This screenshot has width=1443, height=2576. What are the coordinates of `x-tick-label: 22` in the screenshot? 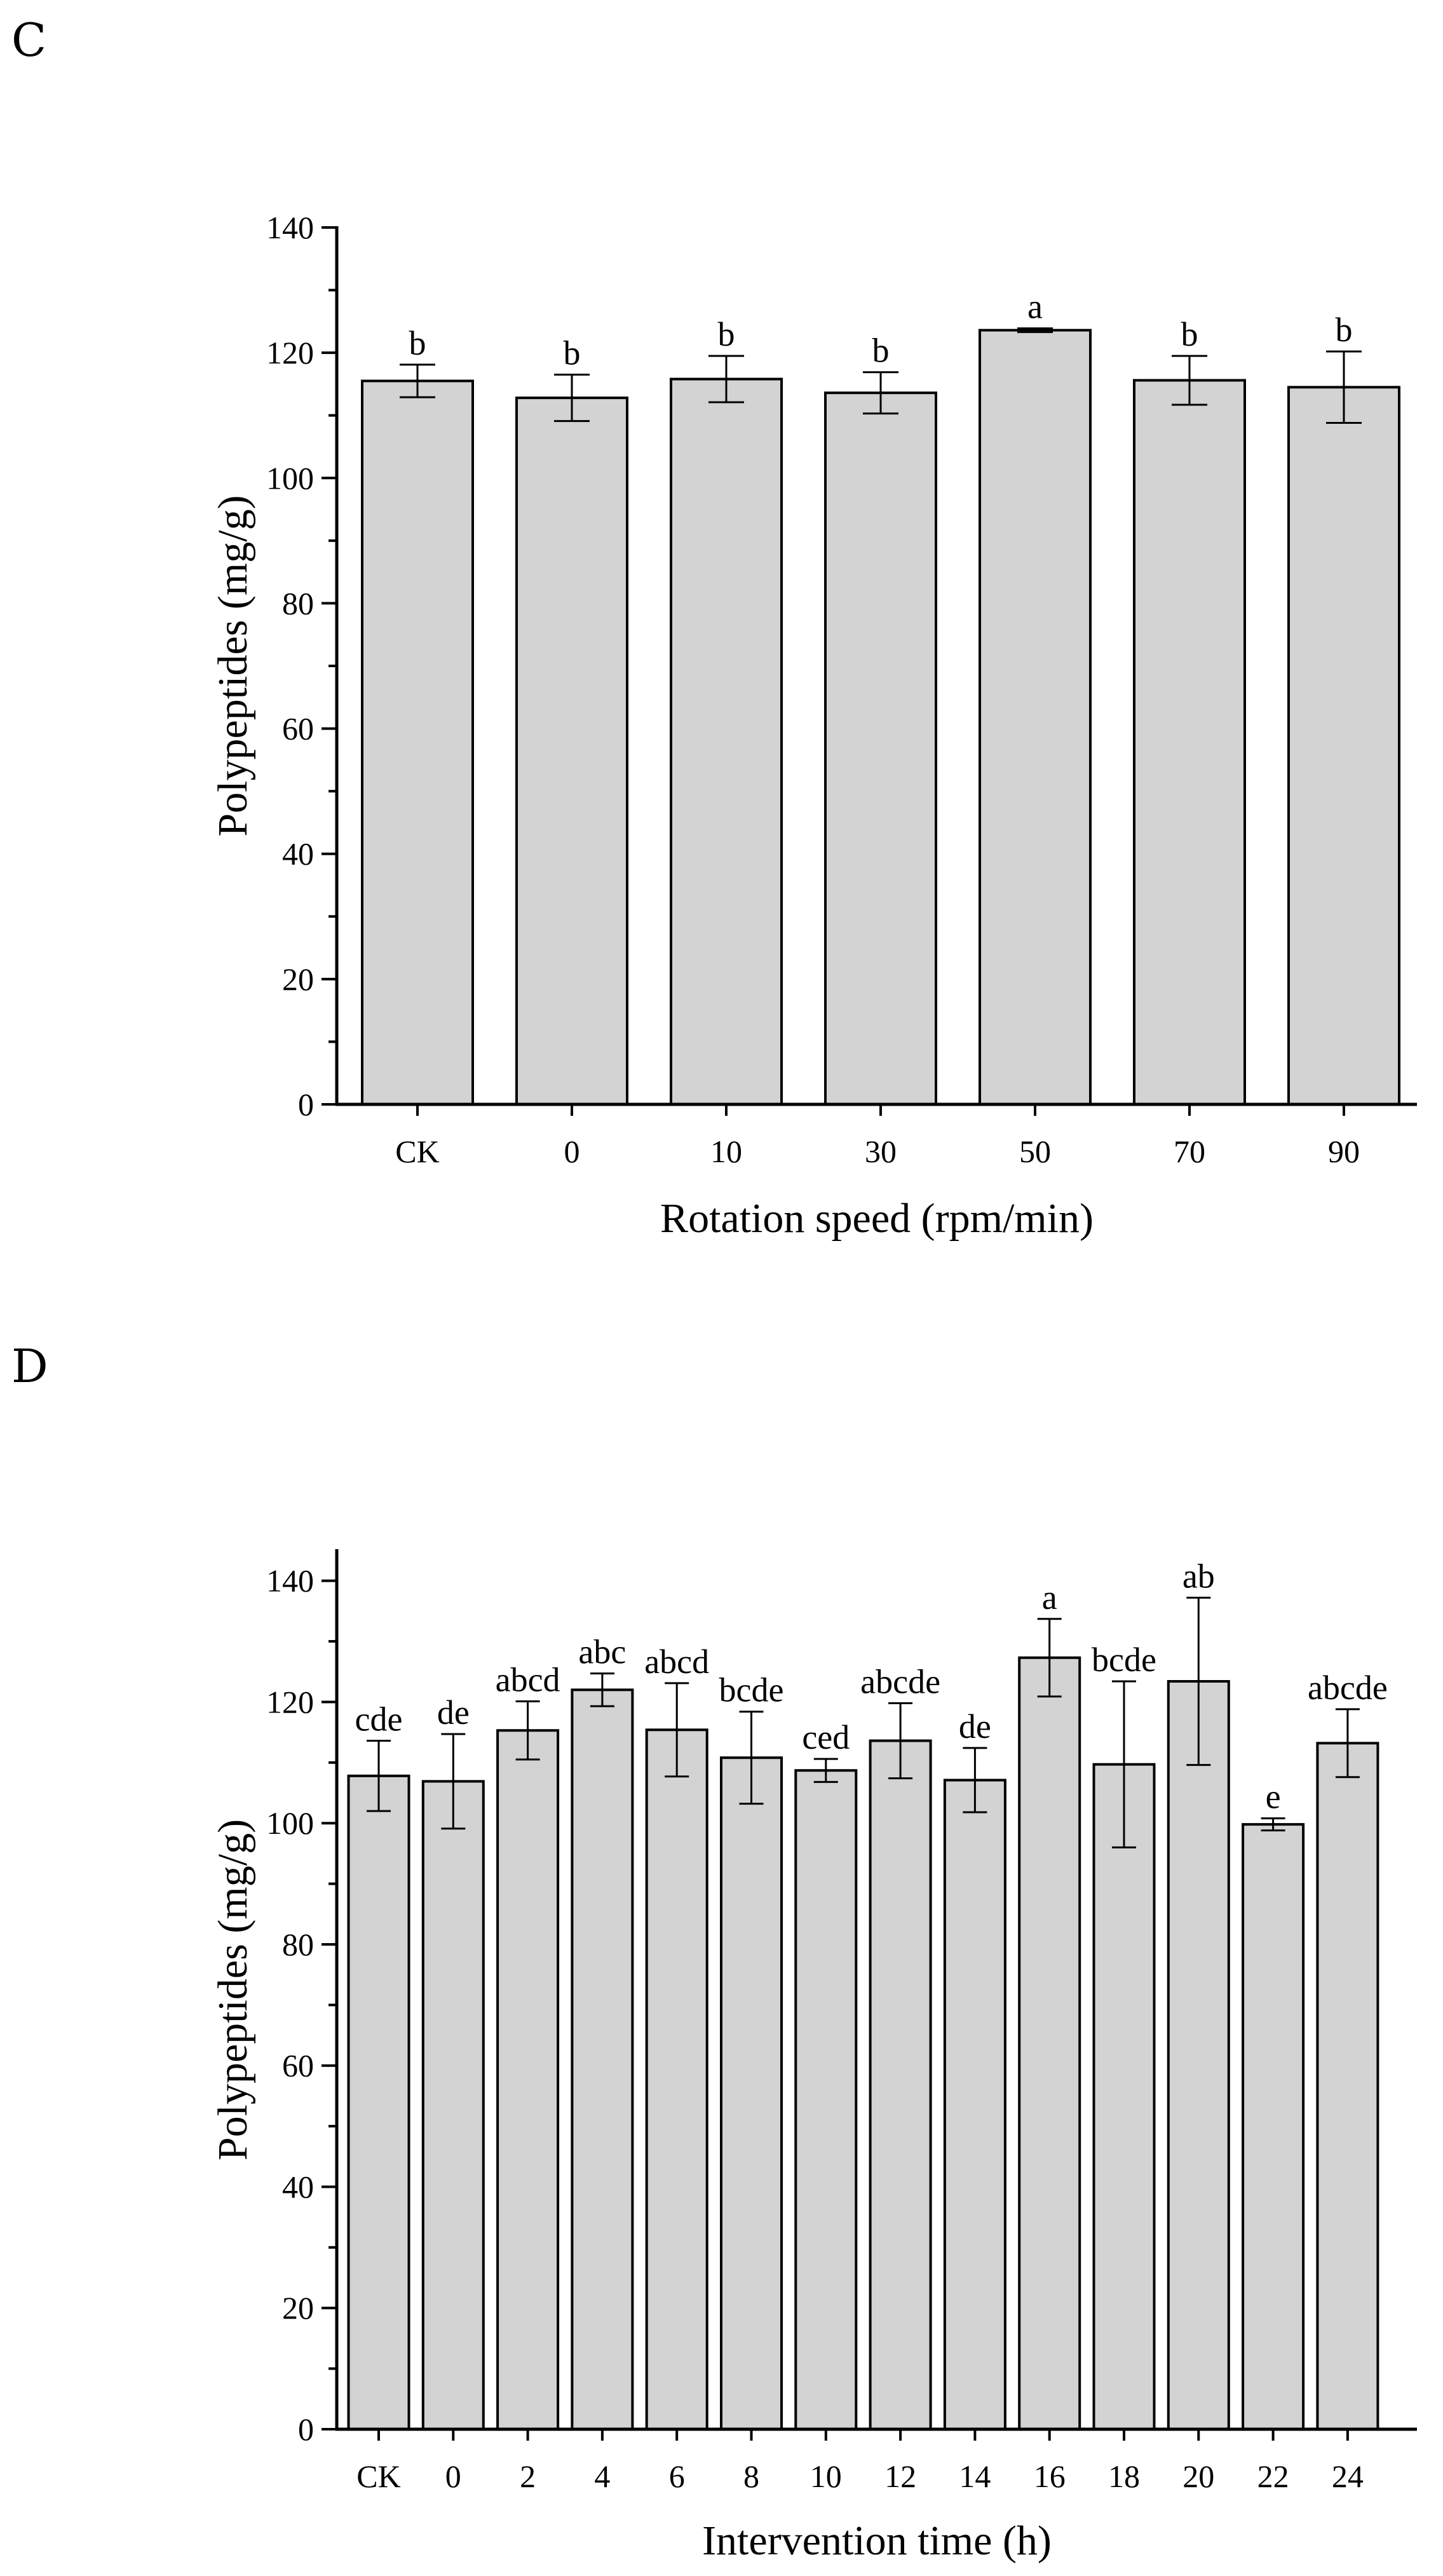 It's located at (1273, 2476).